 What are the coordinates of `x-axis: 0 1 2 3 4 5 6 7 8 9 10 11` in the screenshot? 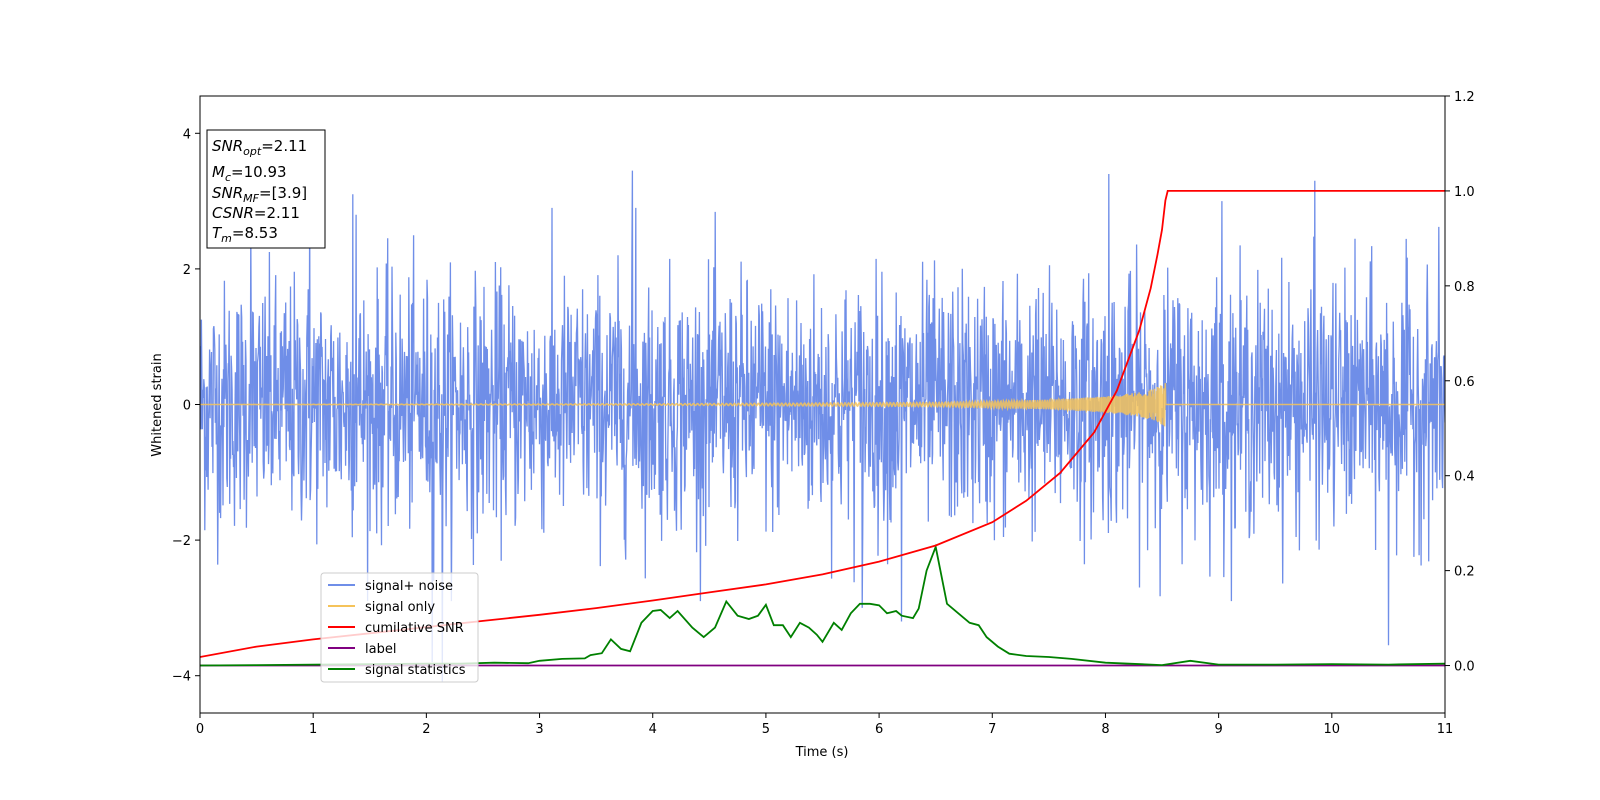 It's located at (824, 725).